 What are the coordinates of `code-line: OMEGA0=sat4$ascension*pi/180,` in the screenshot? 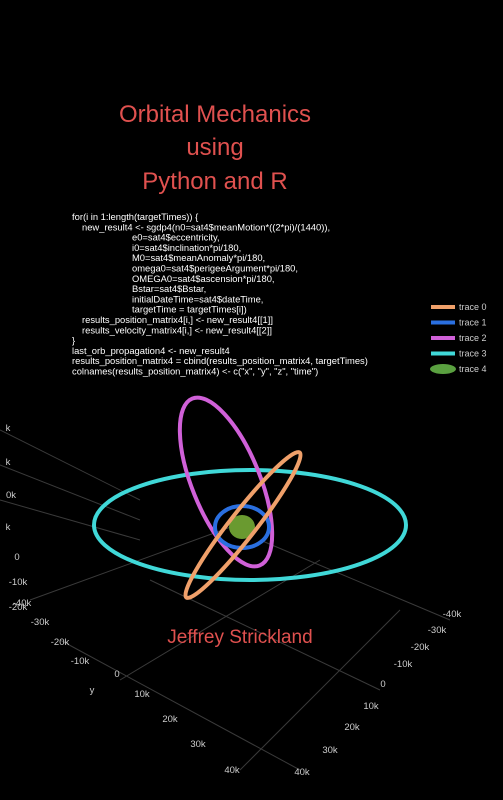 It's located at (203, 278).